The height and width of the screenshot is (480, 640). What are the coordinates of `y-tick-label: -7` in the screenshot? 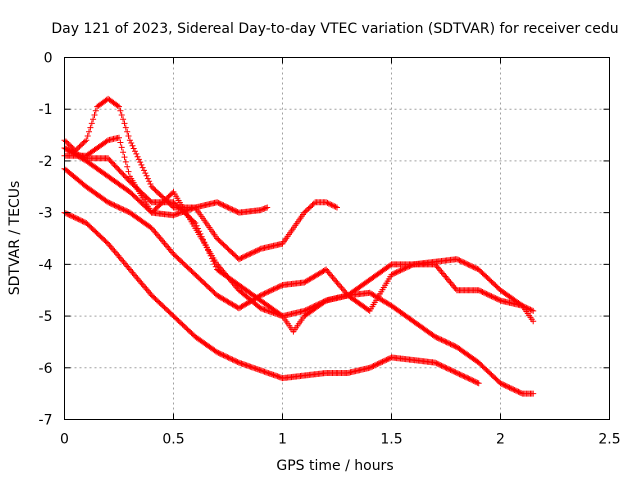 It's located at (46, 421).